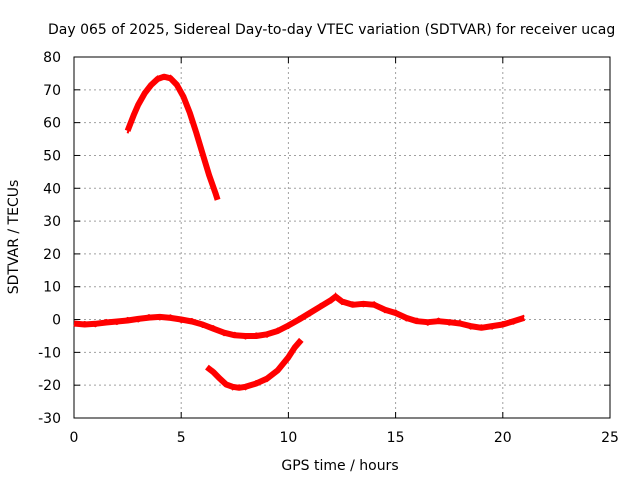 The width and height of the screenshot is (640, 480). What do you see at coordinates (396, 438) in the screenshot?
I see `x-tick-label: 15` at bounding box center [396, 438].